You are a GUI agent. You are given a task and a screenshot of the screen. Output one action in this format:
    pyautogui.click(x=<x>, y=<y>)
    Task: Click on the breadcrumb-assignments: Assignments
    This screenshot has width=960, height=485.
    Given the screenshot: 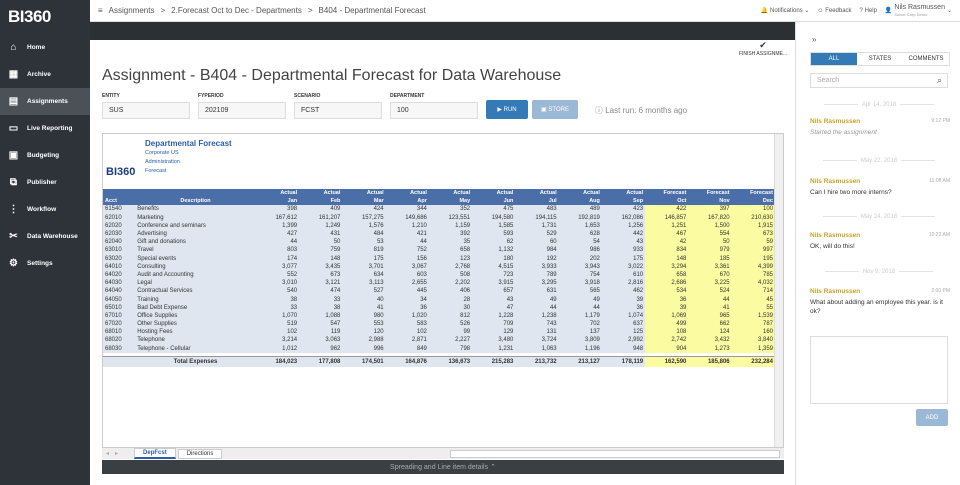 What is the action you would take?
    pyautogui.click(x=131, y=10)
    